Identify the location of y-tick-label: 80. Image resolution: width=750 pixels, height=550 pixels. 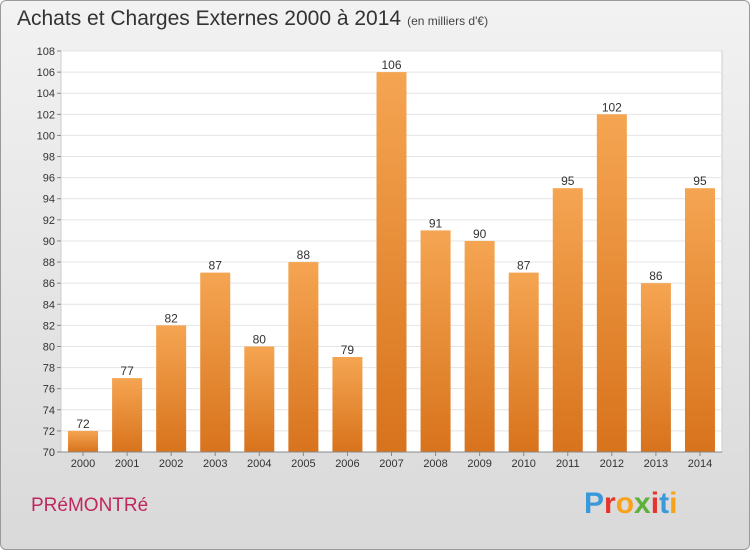
(49, 347).